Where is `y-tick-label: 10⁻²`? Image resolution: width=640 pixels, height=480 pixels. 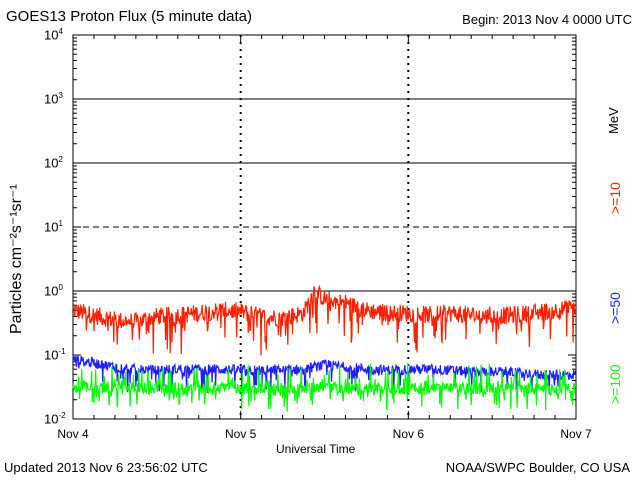
y-tick-label: 10⁻² is located at coordinates (55, 419).